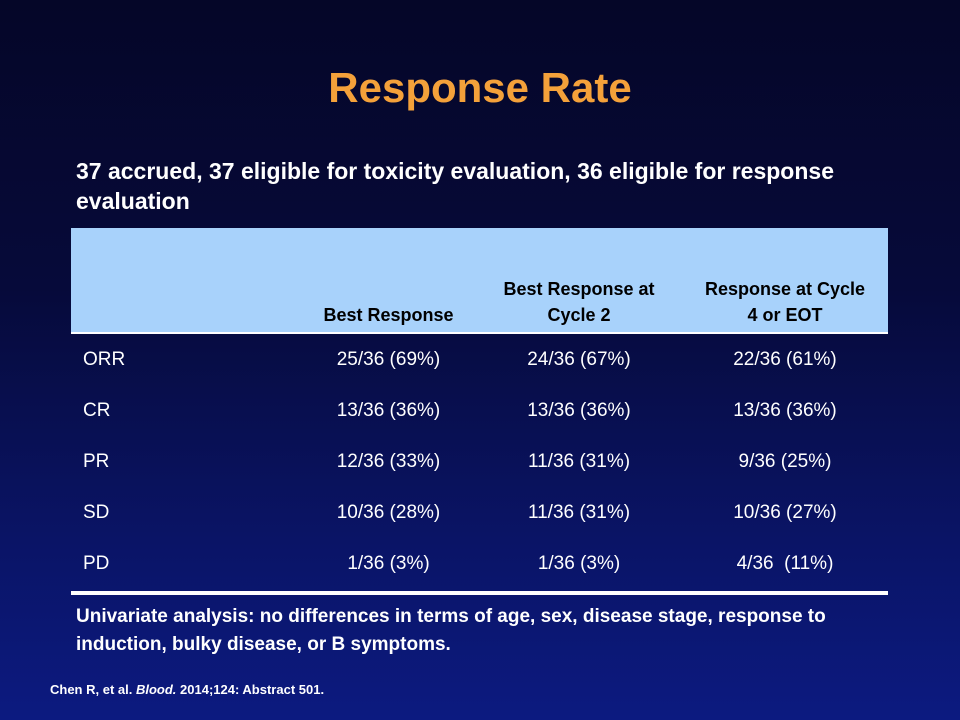 The image size is (960, 720). I want to click on cell-best-response: 10/36 (28%), so click(388, 512).